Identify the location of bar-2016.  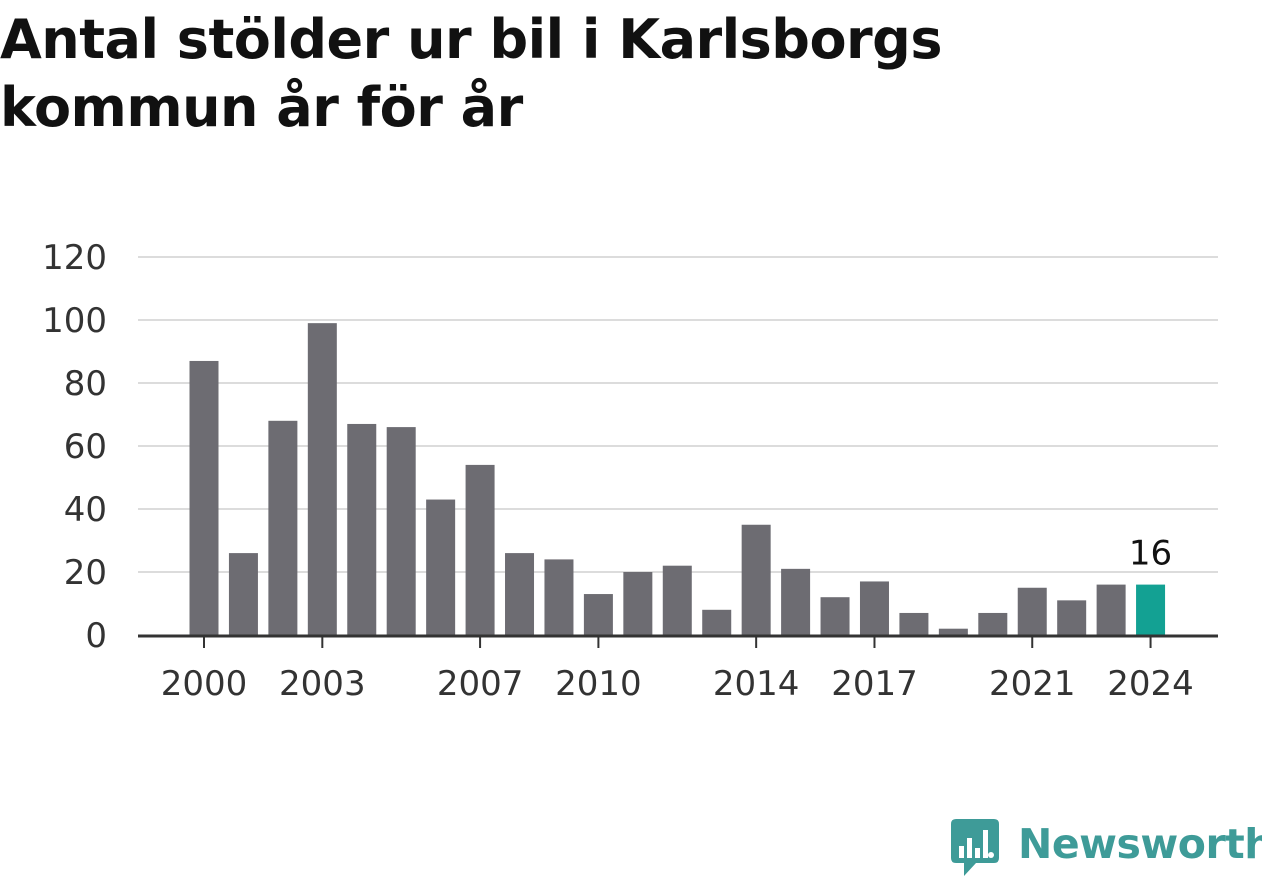
(835, 616).